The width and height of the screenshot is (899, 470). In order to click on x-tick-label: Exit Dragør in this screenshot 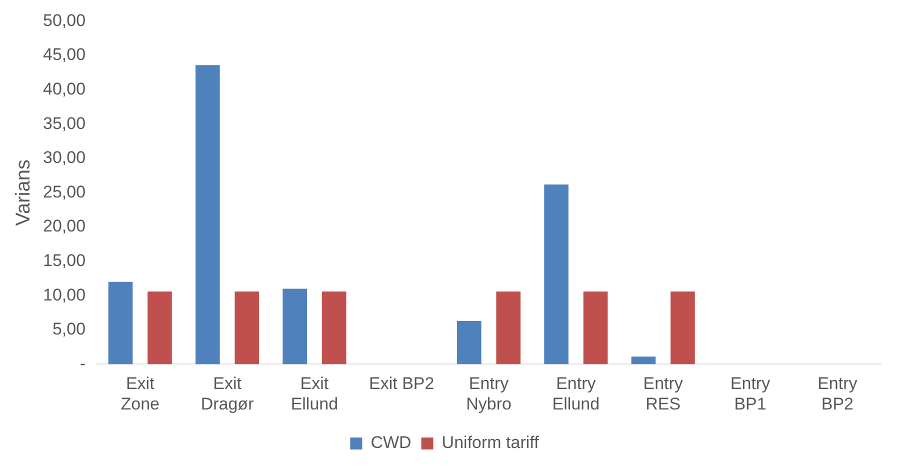, I will do `click(227, 394)`.